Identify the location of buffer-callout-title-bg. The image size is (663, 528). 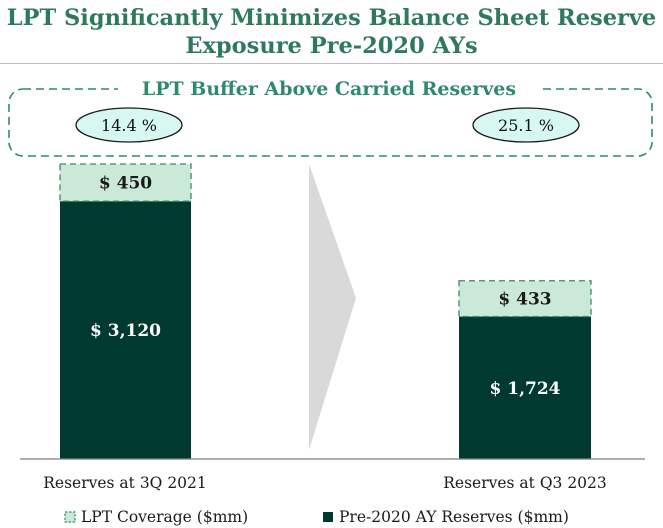
(329, 88).